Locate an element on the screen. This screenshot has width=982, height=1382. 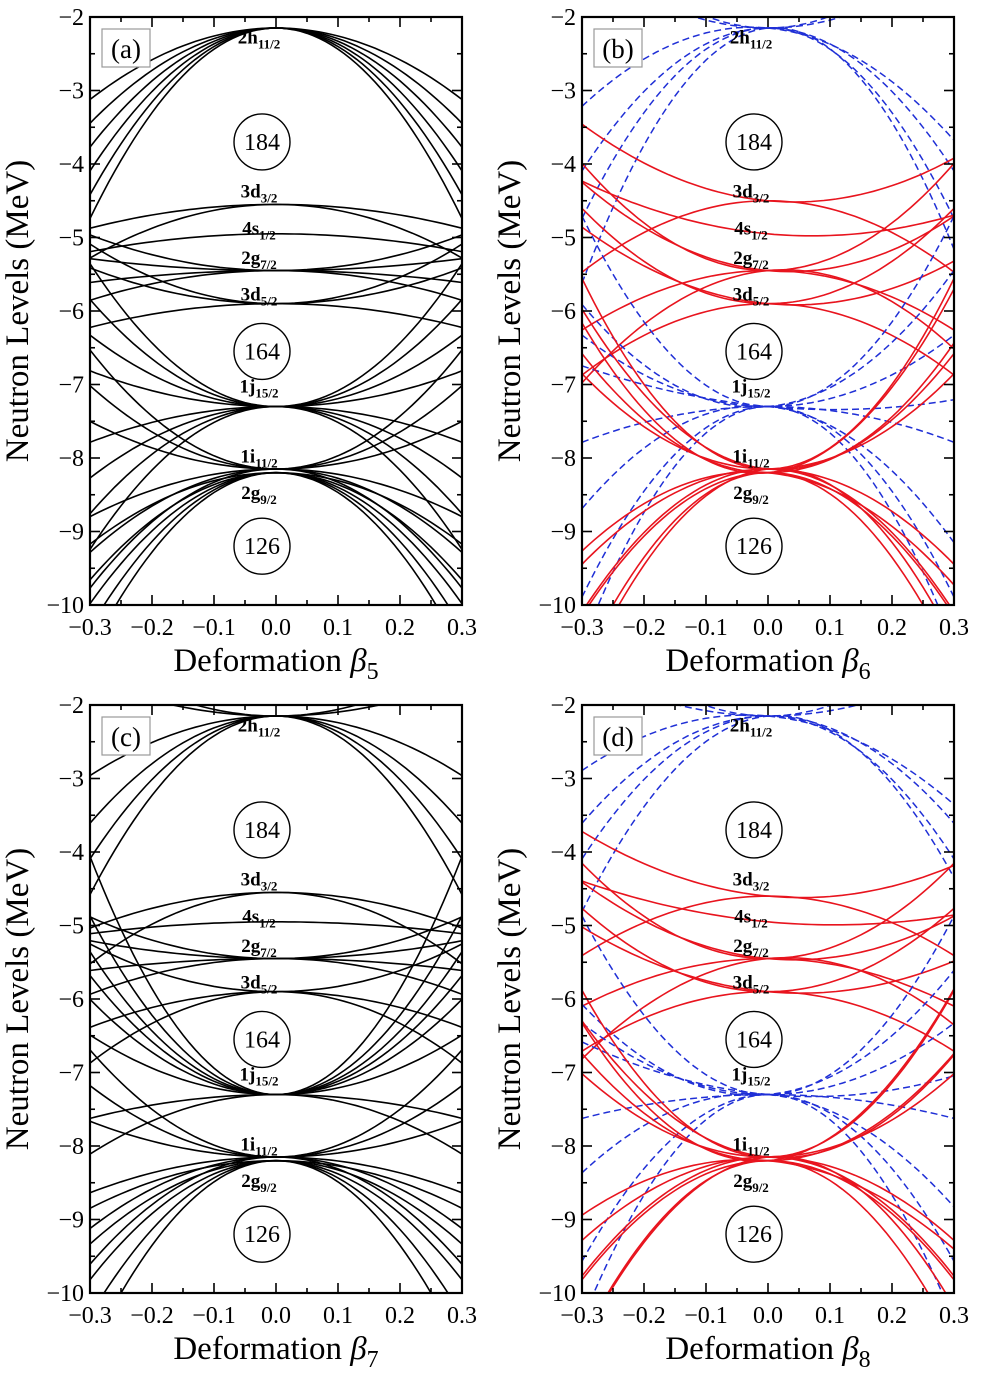
svg-text: (a) is located at coordinates (126, 49).